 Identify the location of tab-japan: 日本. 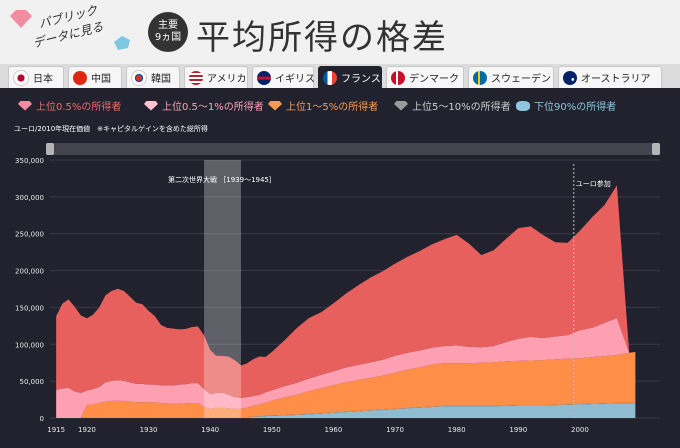
(36, 77).